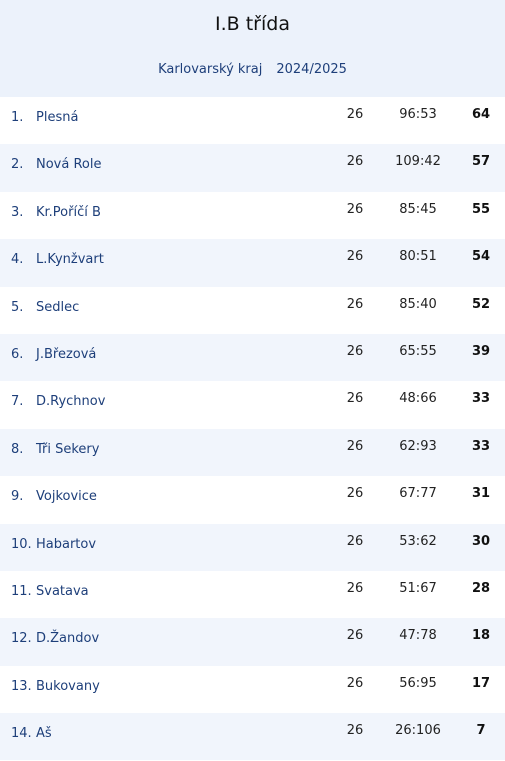  What do you see at coordinates (418, 636) in the screenshot?
I see `score: 47:78` at bounding box center [418, 636].